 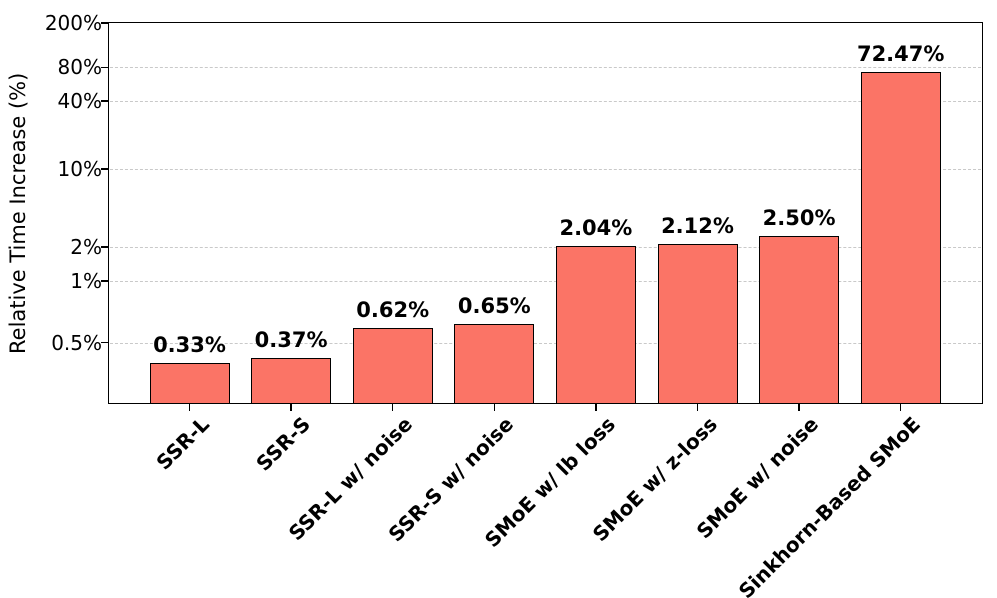 I want to click on bar-value-label: 72.47%, so click(x=900, y=54).